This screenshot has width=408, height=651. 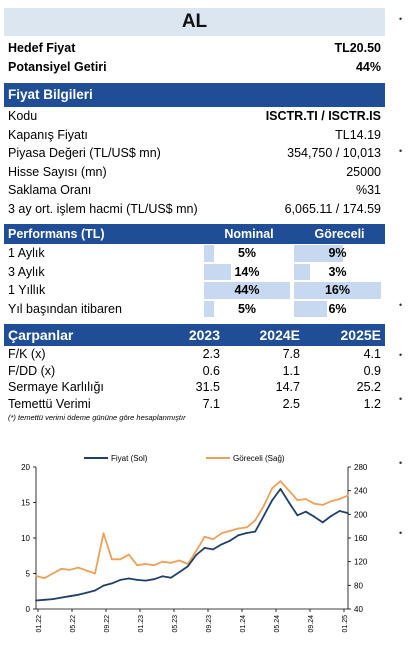 I want to click on chart-legend: Fiyat (Sol) Göreceli (Sağ), so click(x=184, y=458).